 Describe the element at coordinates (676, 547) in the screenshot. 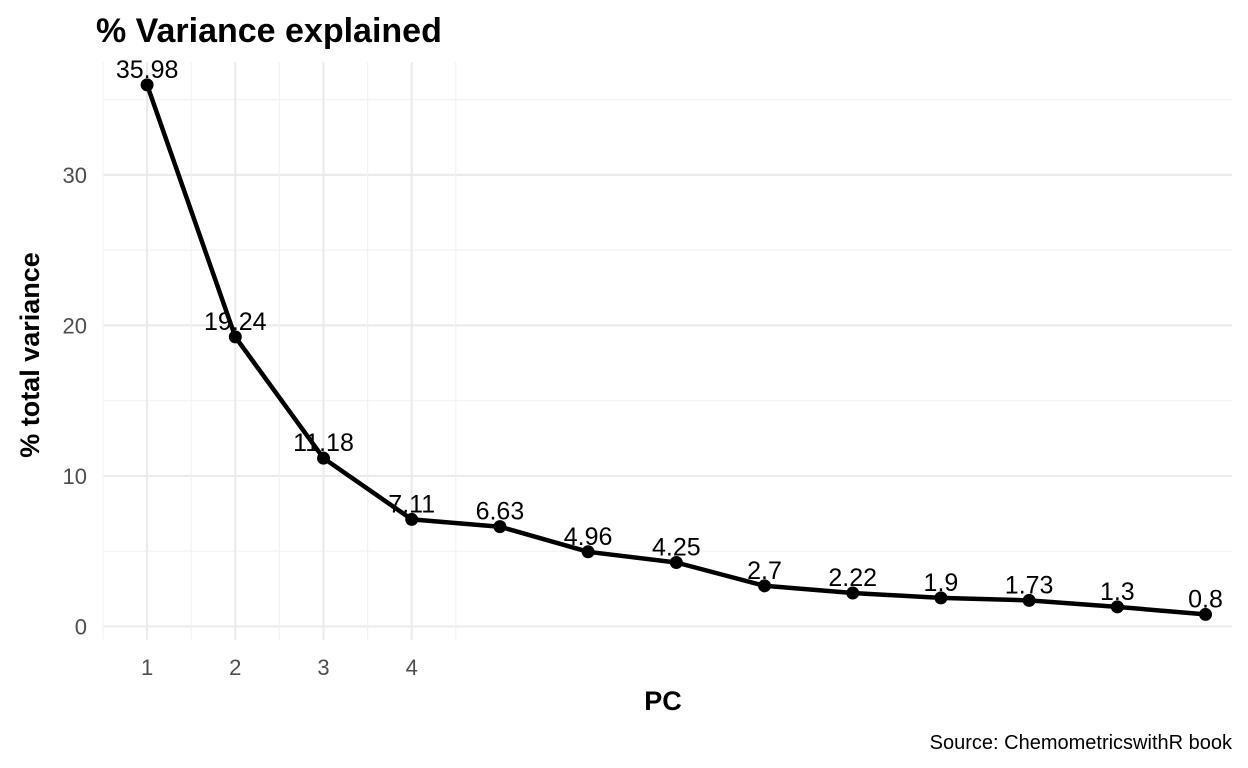

I see `data-label: 4.25` at that location.